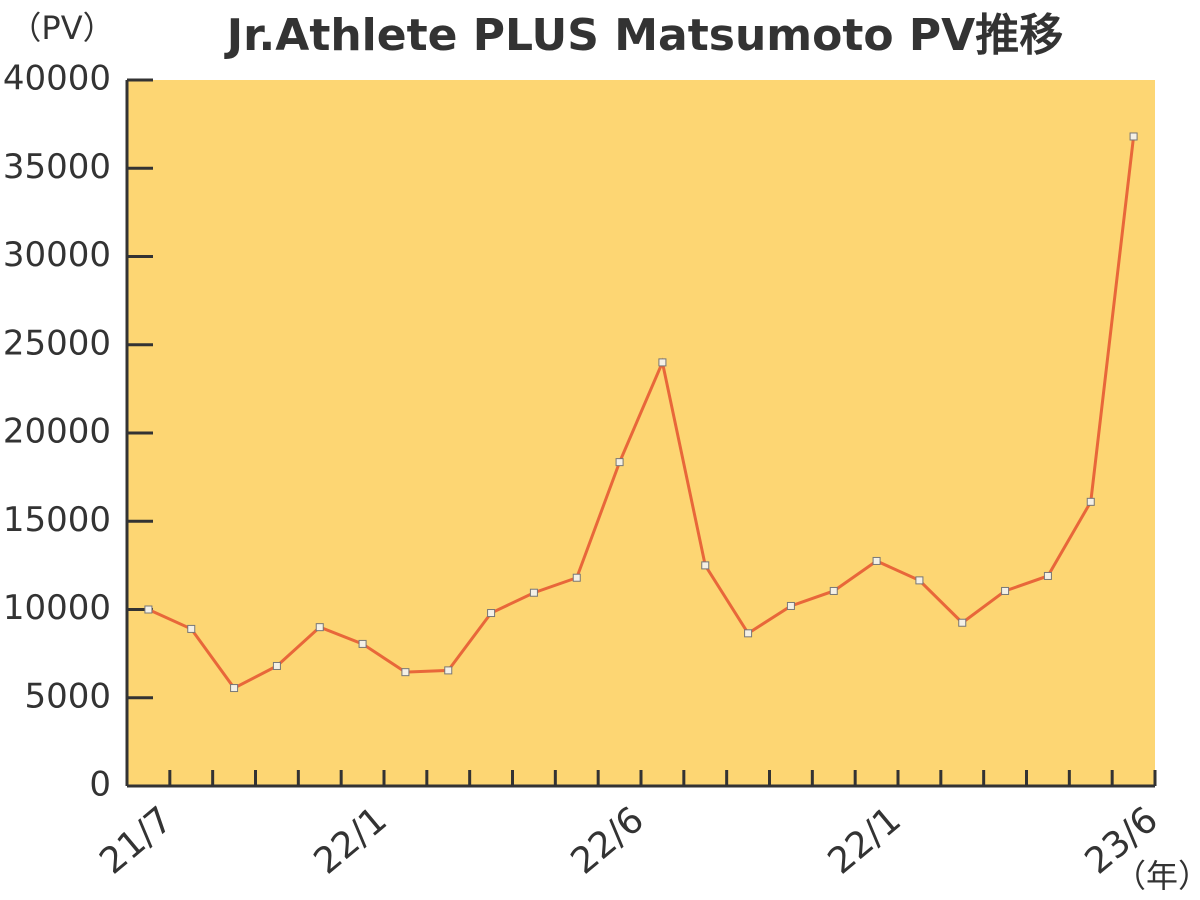  I want to click on chart-title: Jr.Athlete PLUS Matsumoto PV推移, so click(643, 35).